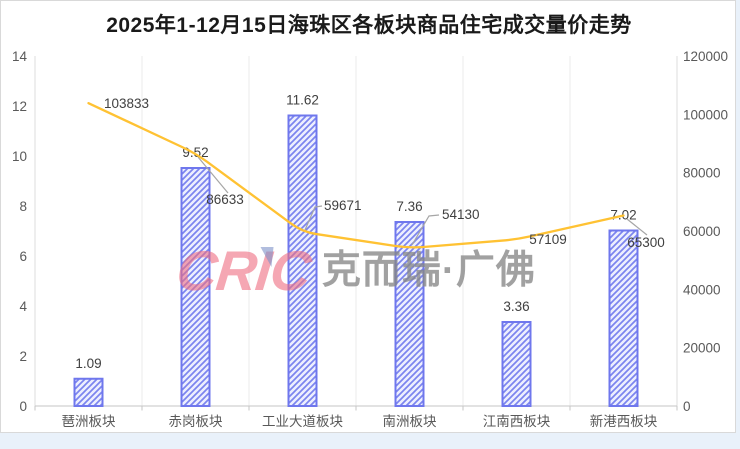 The width and height of the screenshot is (740, 449). What do you see at coordinates (88, 363) in the screenshot?
I see `bar-label-0: 1.09` at bounding box center [88, 363].